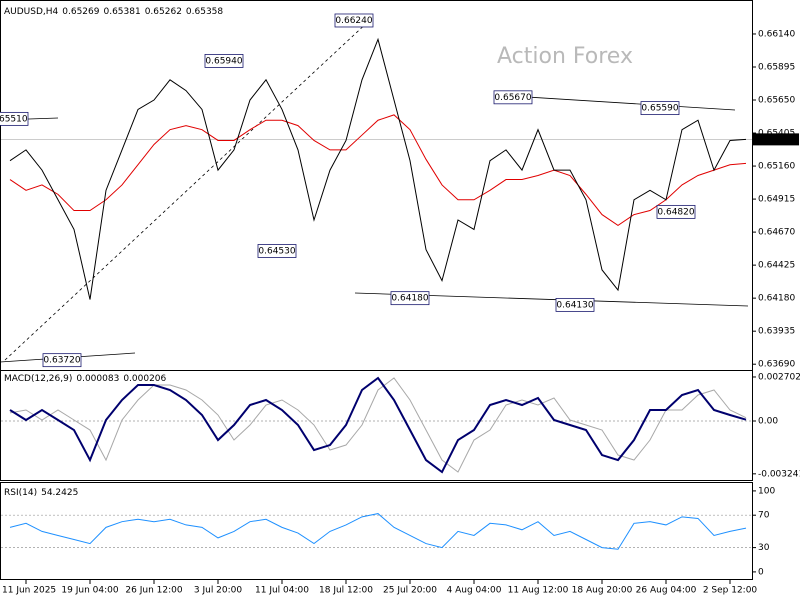  What do you see at coordinates (764, 516) in the screenshot?
I see `y-tick-label: 70` at bounding box center [764, 516].